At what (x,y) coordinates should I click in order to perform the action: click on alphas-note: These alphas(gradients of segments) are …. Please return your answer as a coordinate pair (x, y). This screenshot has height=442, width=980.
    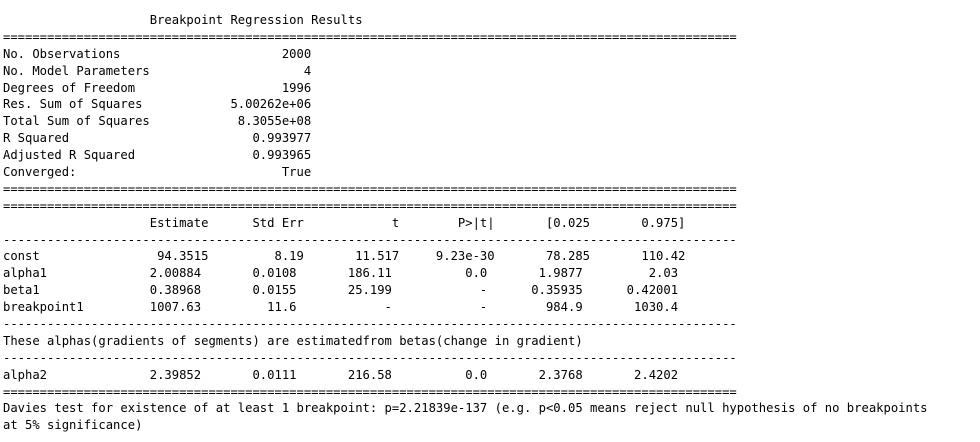
    Looking at the image, I should click on (293, 340).